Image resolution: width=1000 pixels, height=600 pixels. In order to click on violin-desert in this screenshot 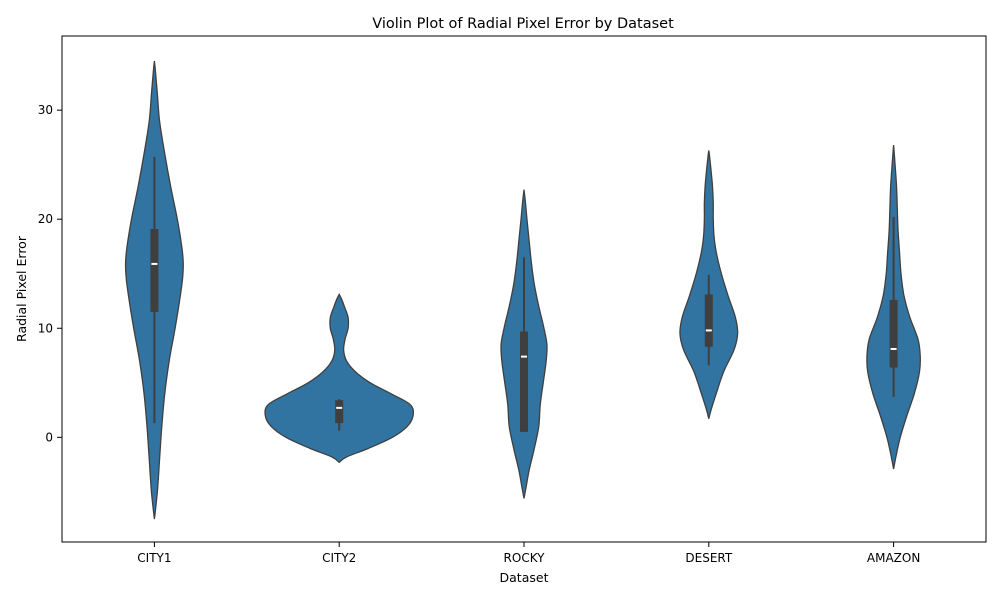, I will do `click(709, 284)`.